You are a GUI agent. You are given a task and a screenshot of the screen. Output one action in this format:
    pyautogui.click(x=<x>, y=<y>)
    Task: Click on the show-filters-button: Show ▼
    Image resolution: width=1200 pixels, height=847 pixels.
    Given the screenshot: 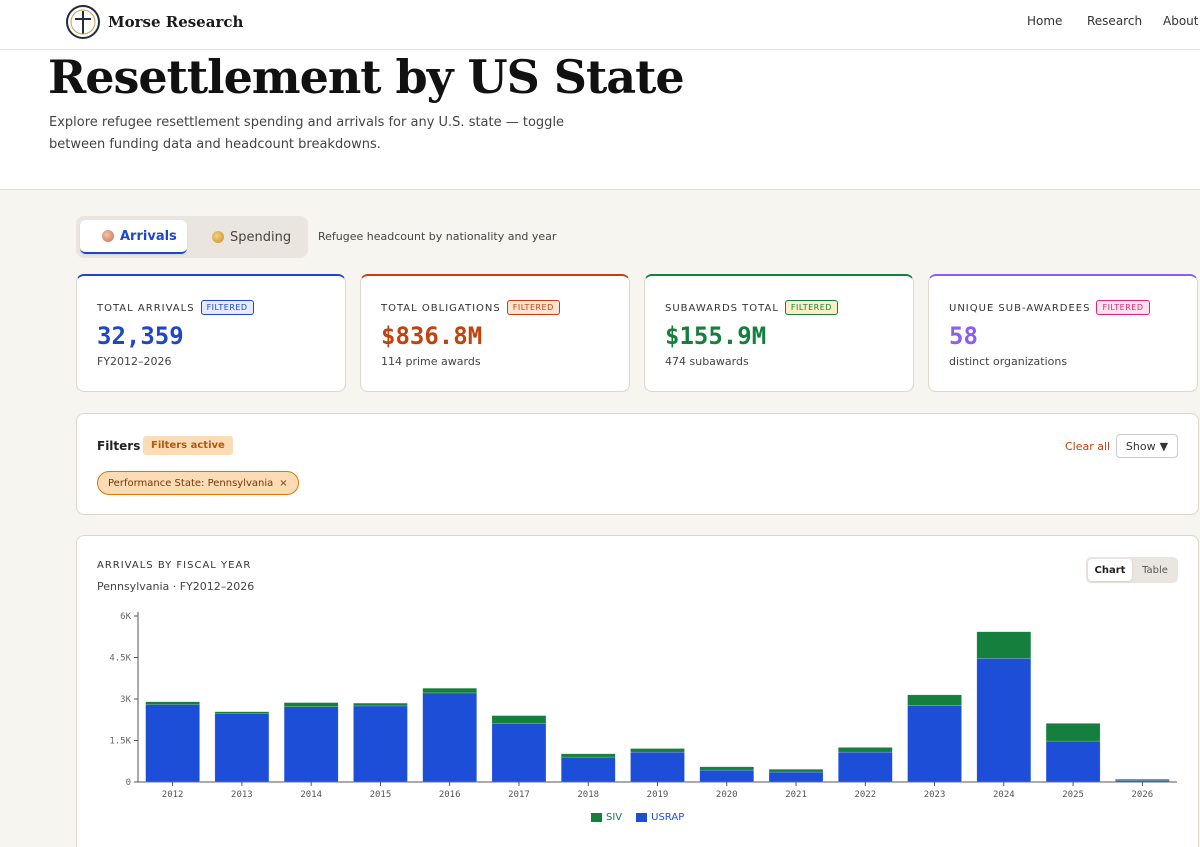 What is the action you would take?
    pyautogui.click(x=1147, y=446)
    